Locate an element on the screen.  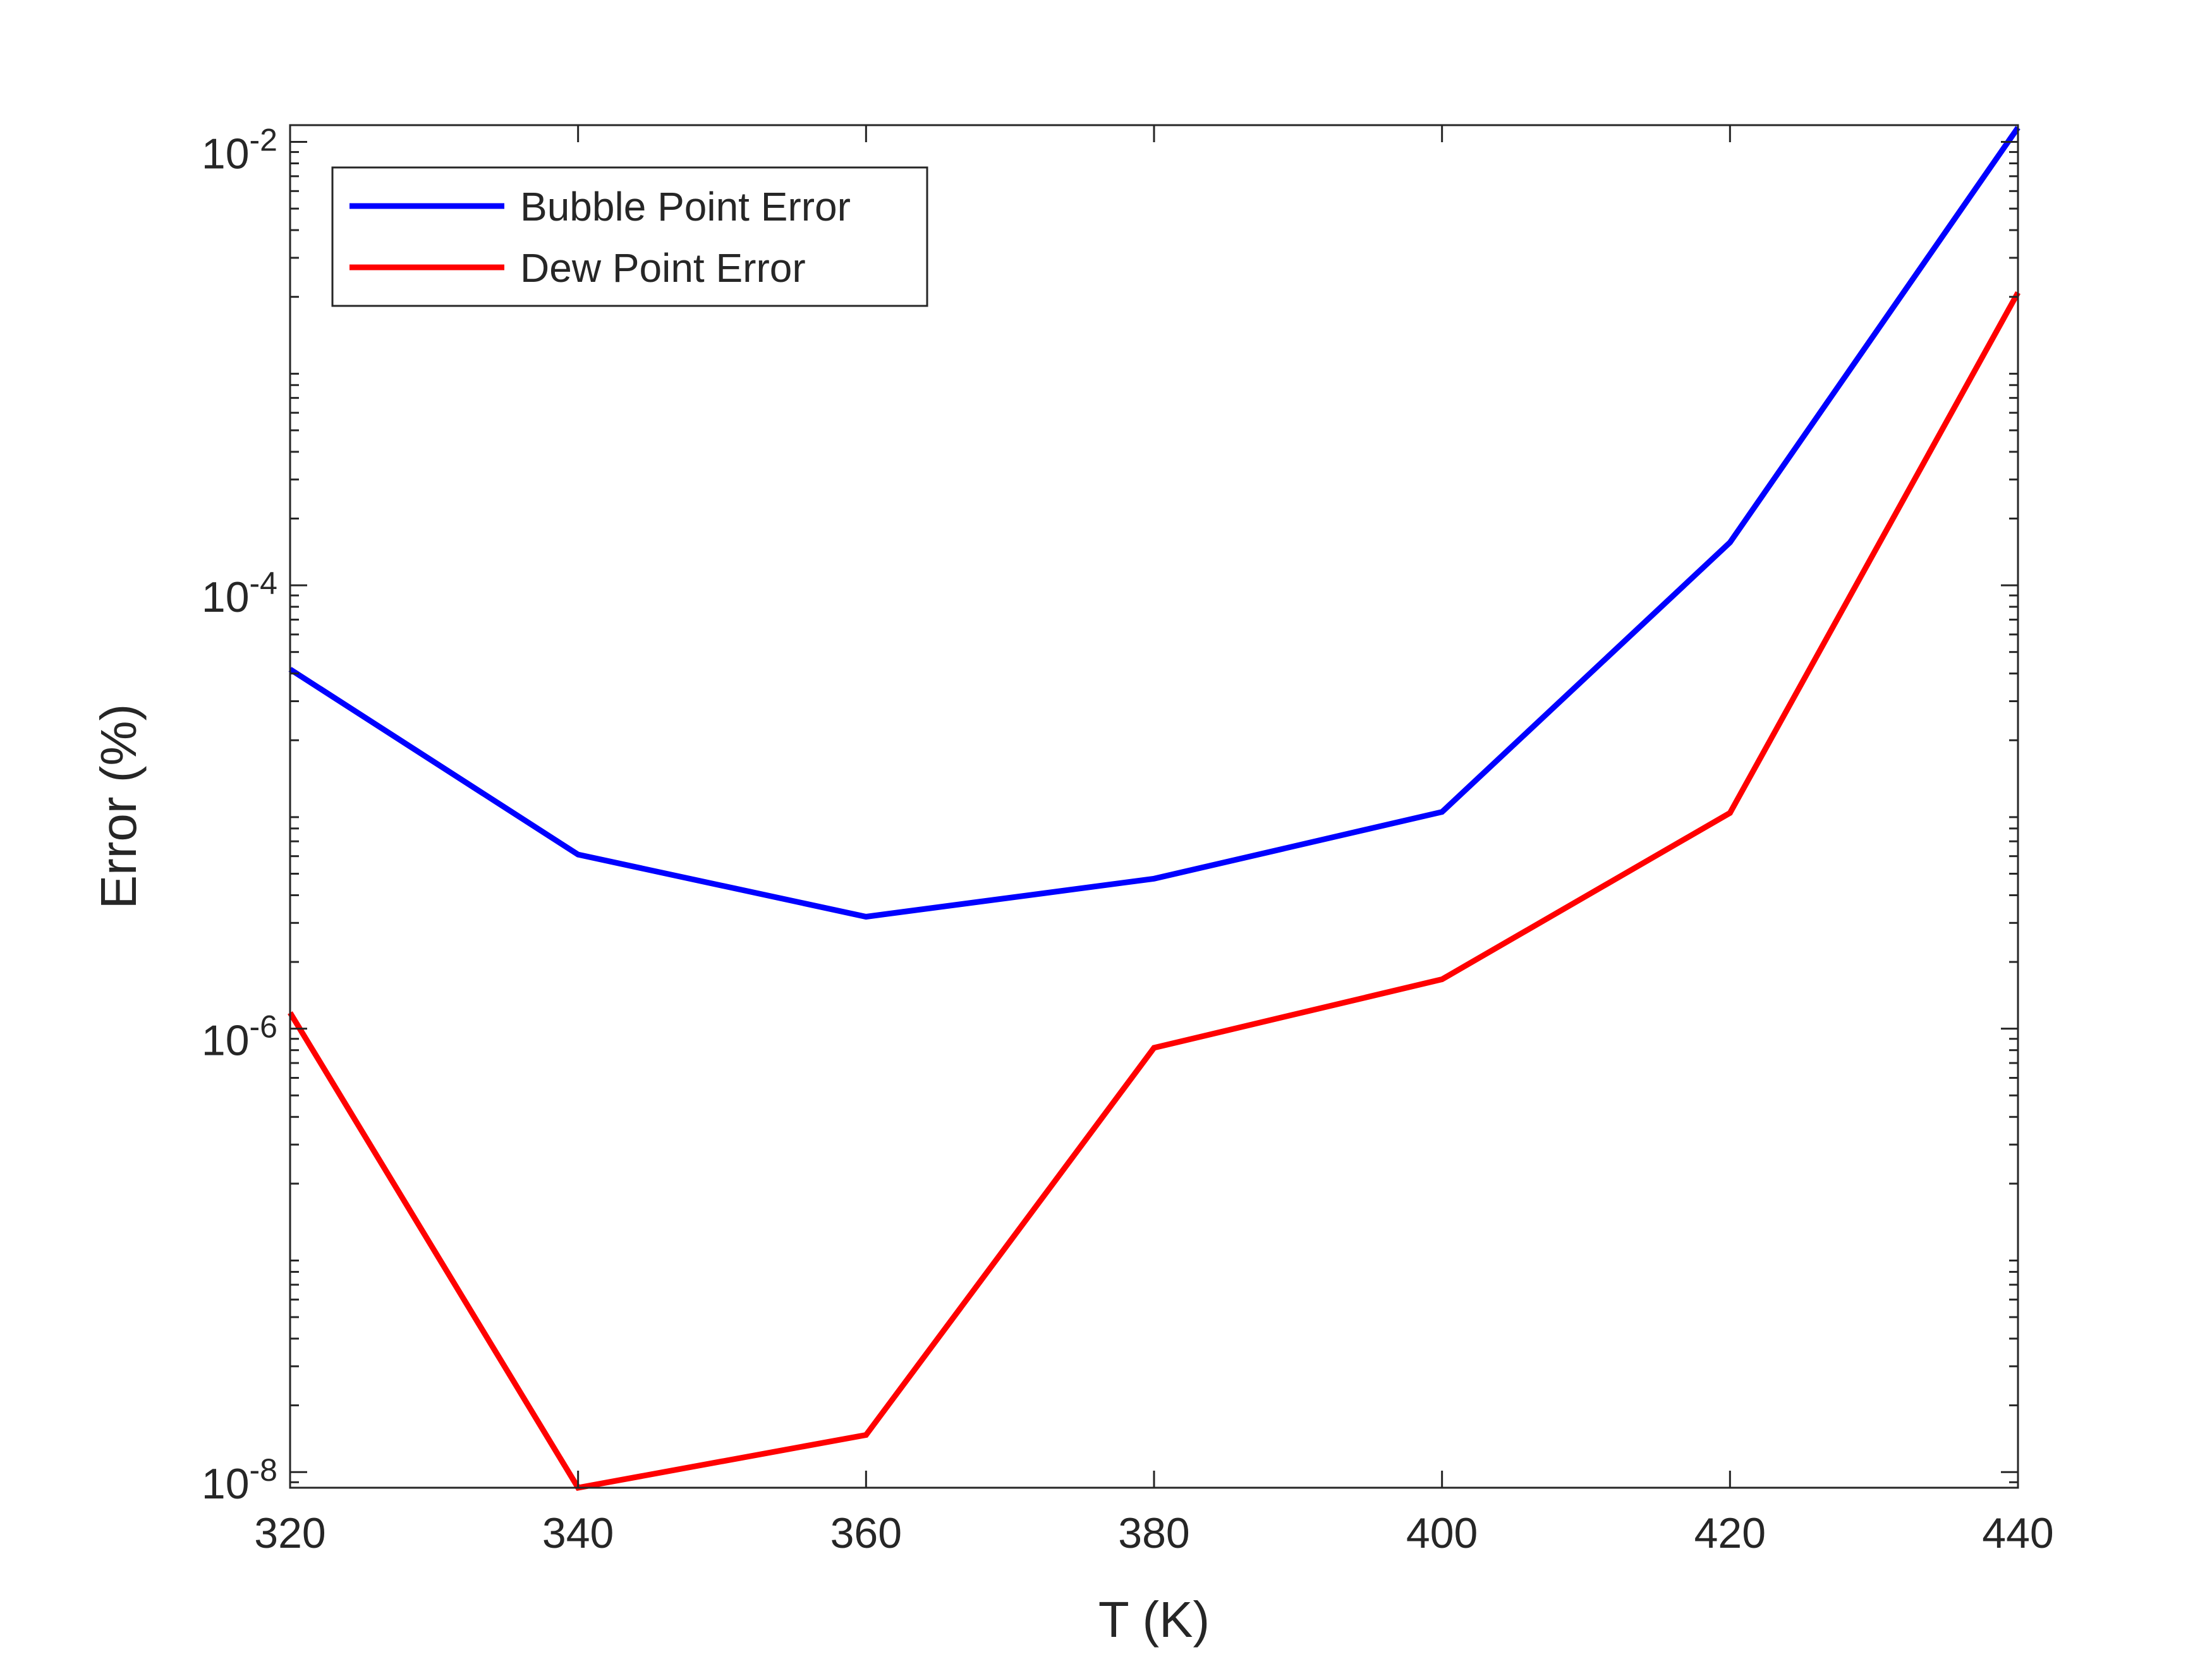
x-tick-label: 420 is located at coordinates (1730, 1533).